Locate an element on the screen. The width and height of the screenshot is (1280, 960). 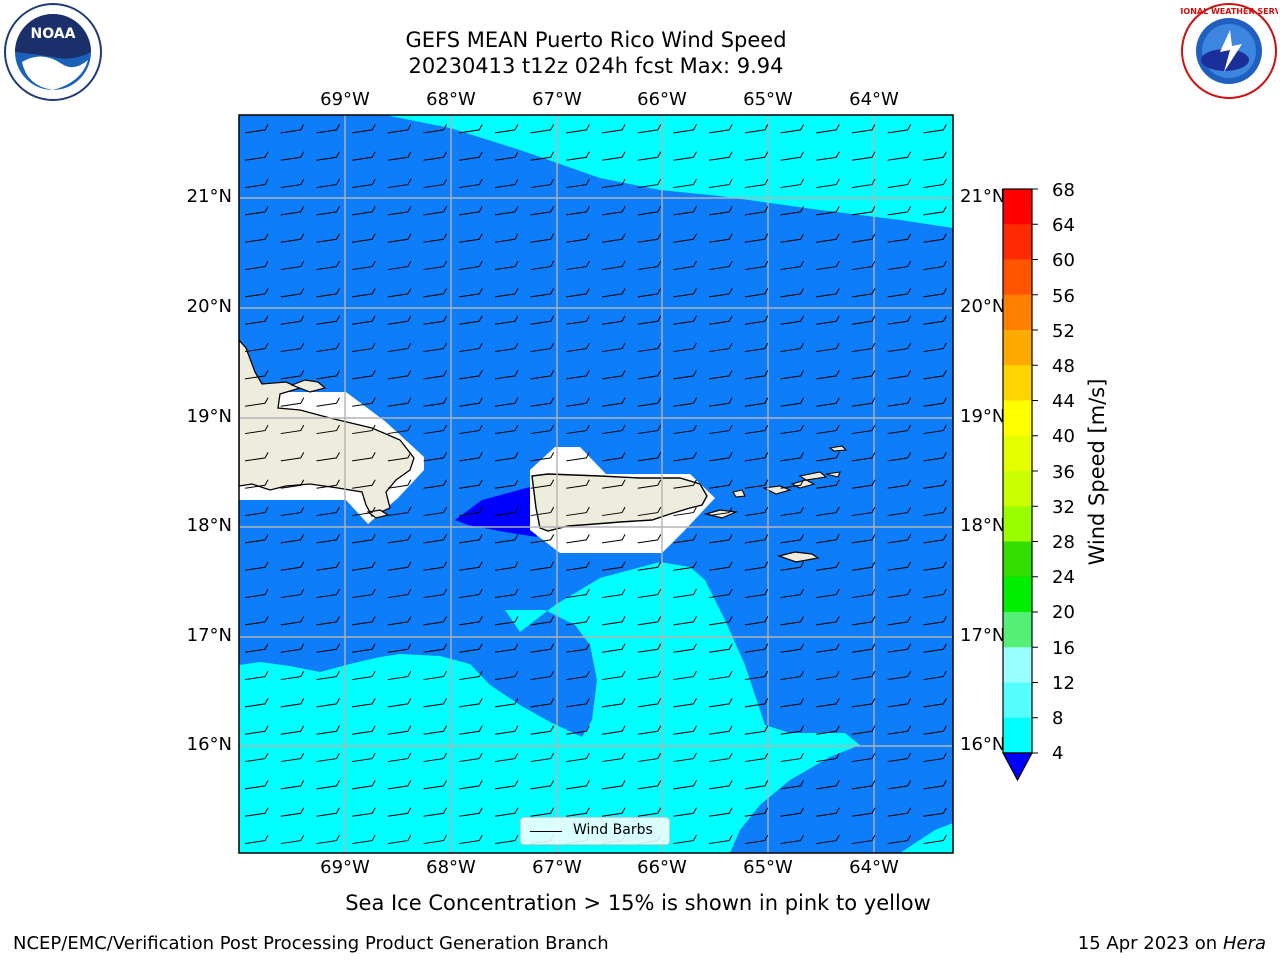
colorbar-segment is located at coordinates (1017, 453).